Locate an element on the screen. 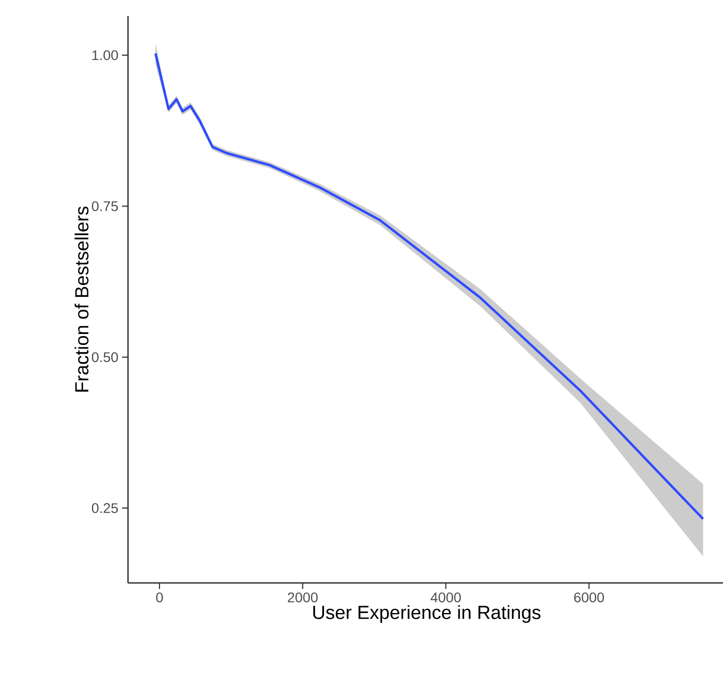  y-tick-label: 0.25 is located at coordinates (105, 508).